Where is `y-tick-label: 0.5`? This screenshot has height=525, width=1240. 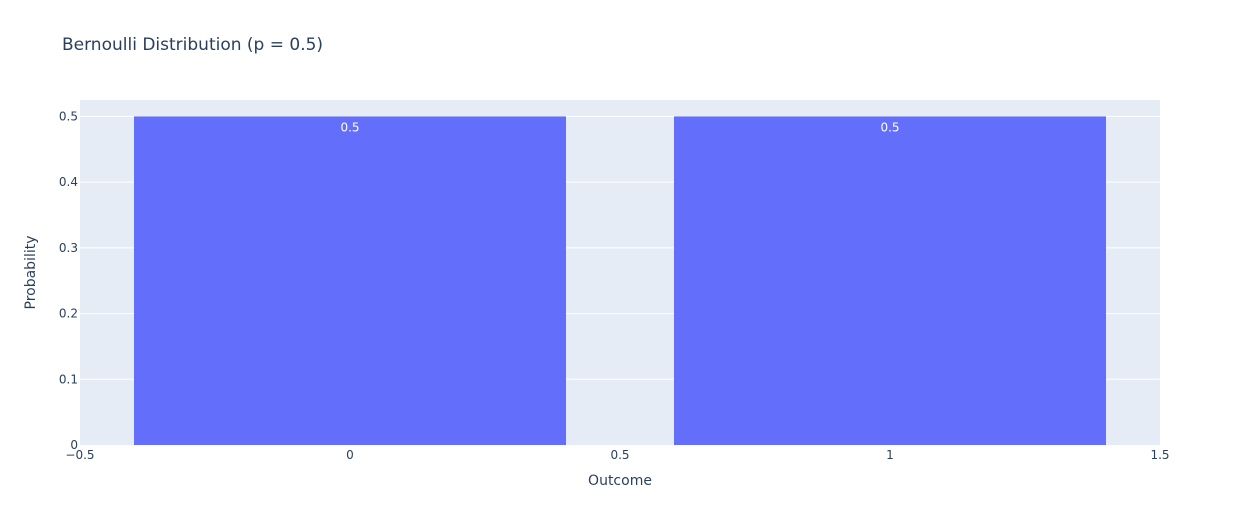 y-tick-label: 0.5 is located at coordinates (68, 116).